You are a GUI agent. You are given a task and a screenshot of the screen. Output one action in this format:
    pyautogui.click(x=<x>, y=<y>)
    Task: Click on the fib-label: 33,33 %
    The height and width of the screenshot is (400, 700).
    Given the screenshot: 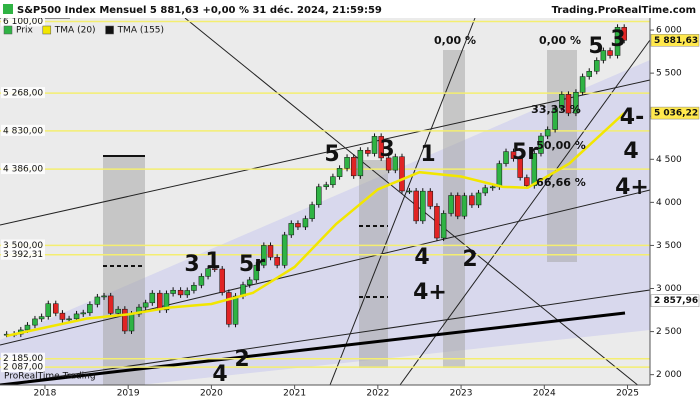 What is the action you would take?
    pyautogui.click(x=556, y=109)
    